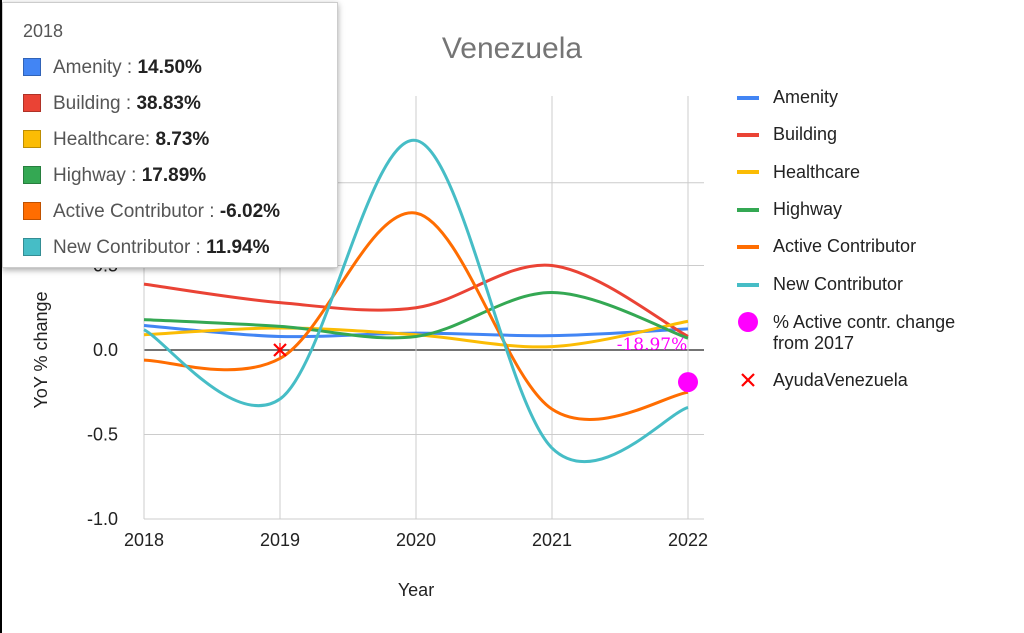 The width and height of the screenshot is (1024, 633). What do you see at coordinates (688, 540) in the screenshot?
I see `x-tick-label: 2022` at bounding box center [688, 540].